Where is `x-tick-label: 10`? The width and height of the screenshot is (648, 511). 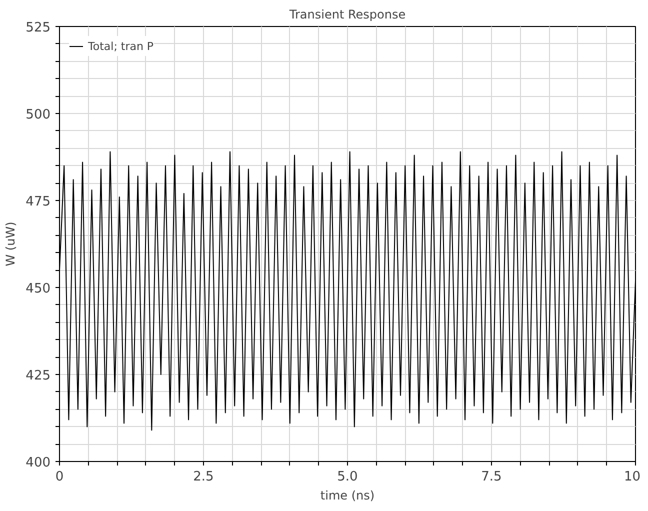
x-tick-label: 10 is located at coordinates (632, 477).